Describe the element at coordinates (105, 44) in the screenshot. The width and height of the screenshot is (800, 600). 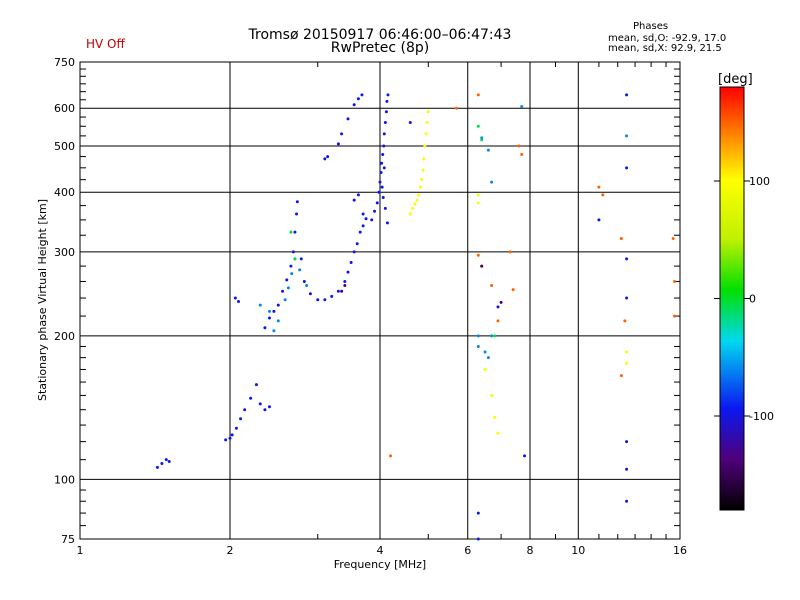
I see `hv-status-label: HV Off` at that location.